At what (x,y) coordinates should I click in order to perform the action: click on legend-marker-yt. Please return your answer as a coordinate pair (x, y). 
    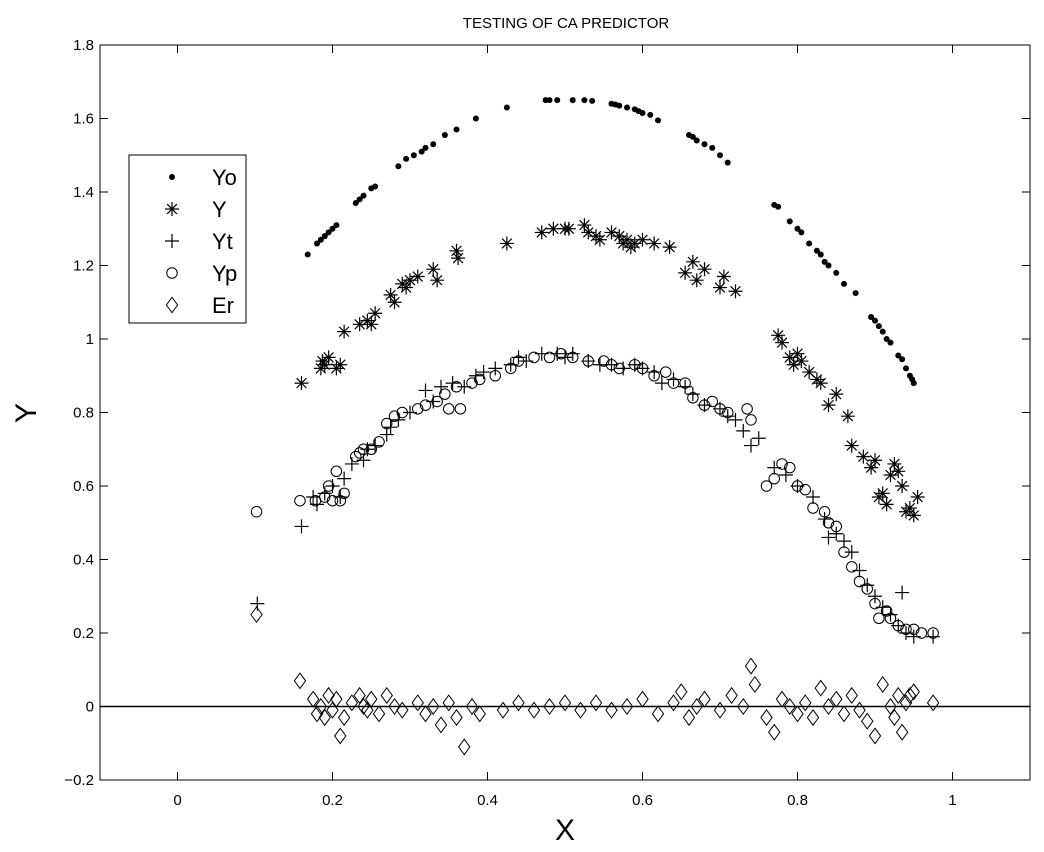
    Looking at the image, I should click on (172, 241).